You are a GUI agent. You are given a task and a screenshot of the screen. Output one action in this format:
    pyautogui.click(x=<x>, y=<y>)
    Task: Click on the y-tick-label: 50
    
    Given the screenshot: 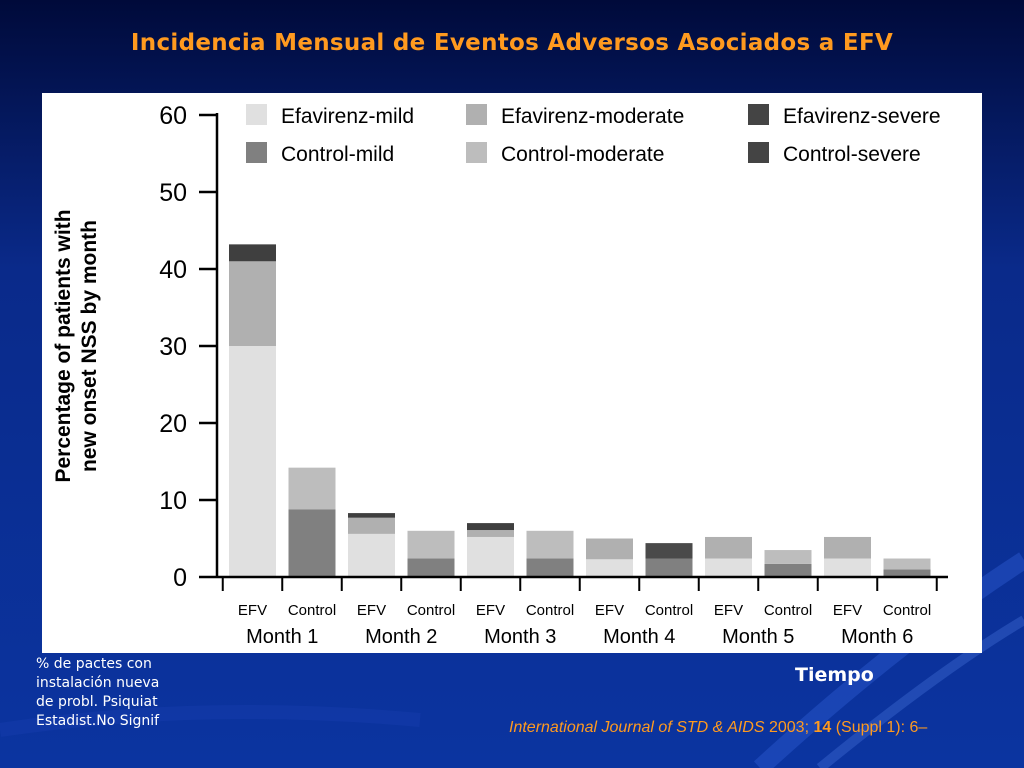 What is the action you would take?
    pyautogui.click(x=173, y=193)
    